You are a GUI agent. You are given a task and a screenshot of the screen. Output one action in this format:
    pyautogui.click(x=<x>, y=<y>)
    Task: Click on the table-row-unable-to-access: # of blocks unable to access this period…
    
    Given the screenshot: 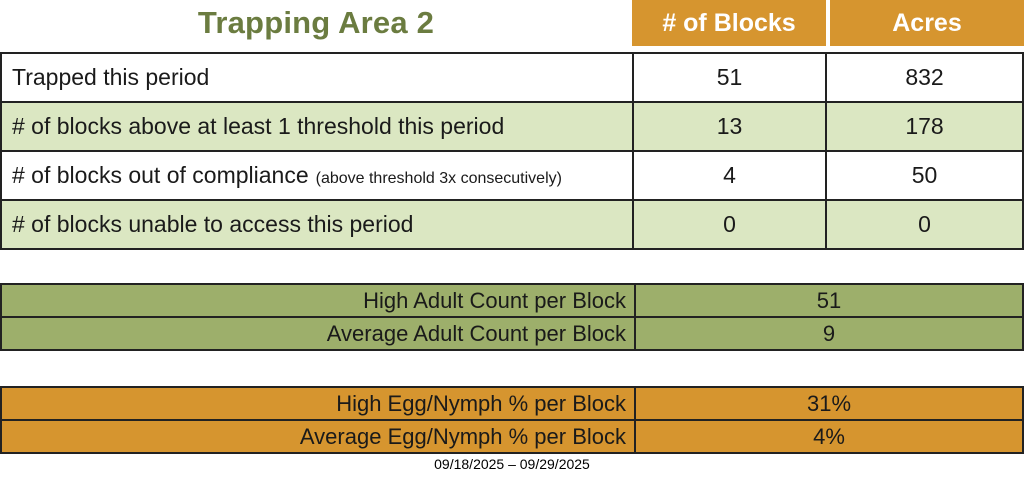 What is the action you would take?
    pyautogui.click(x=512, y=223)
    